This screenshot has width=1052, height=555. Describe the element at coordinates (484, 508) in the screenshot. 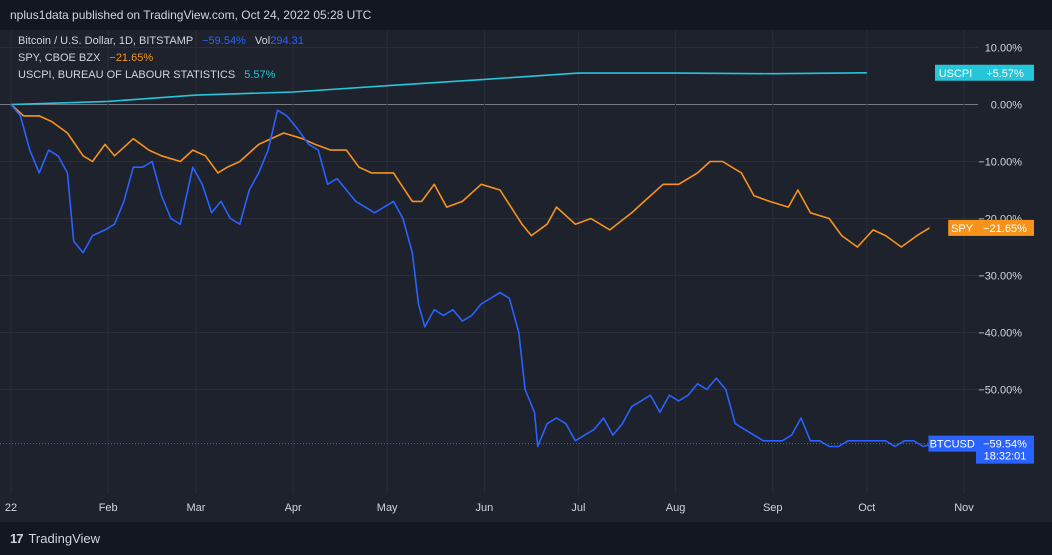

I see `x-tick-label: Jun` at that location.